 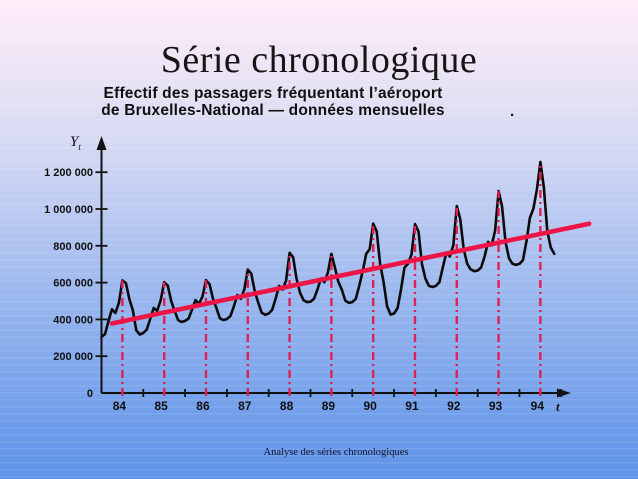 I want to click on slide-title: Série chronologique, so click(x=319, y=60).